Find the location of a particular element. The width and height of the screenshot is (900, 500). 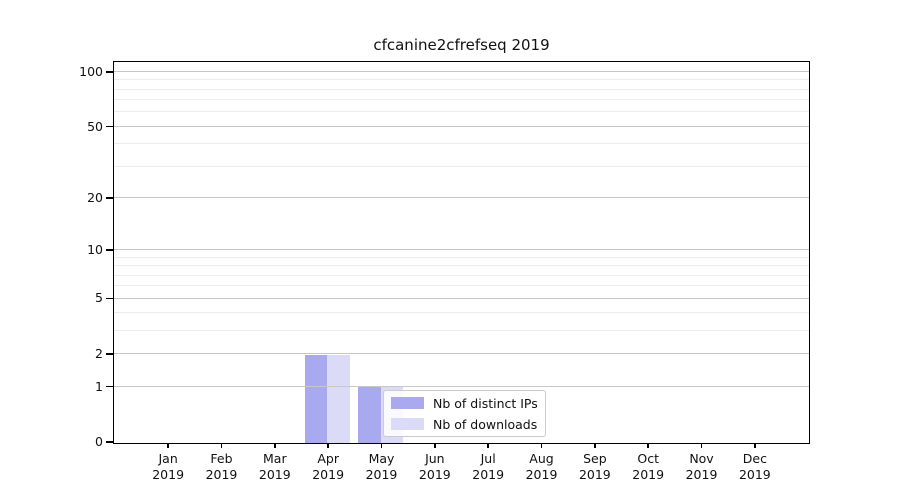

x-tick-label-sep: Sep 2019 is located at coordinates (595, 467).